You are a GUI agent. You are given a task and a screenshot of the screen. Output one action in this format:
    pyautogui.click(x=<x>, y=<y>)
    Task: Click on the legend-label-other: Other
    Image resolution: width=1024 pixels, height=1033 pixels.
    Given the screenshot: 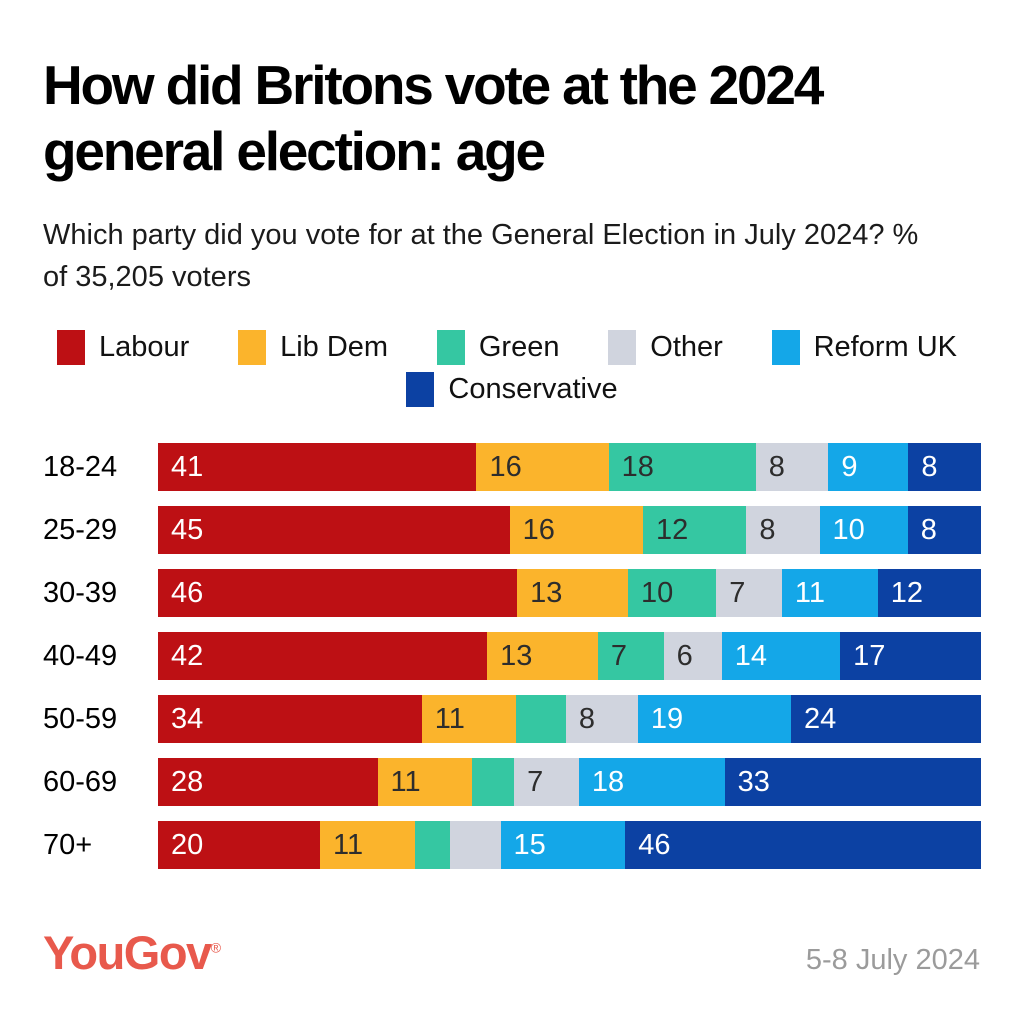 What is the action you would take?
    pyautogui.click(x=686, y=347)
    